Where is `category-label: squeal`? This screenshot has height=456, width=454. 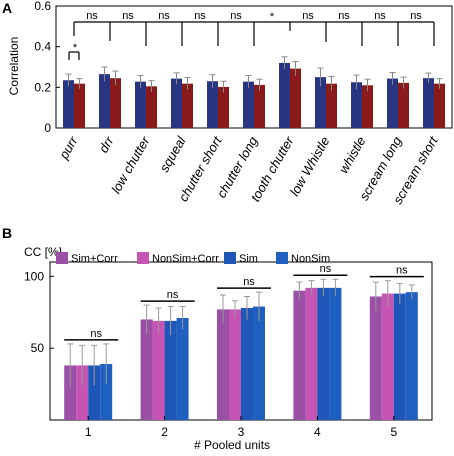 category-label: squeal is located at coordinates (172, 154).